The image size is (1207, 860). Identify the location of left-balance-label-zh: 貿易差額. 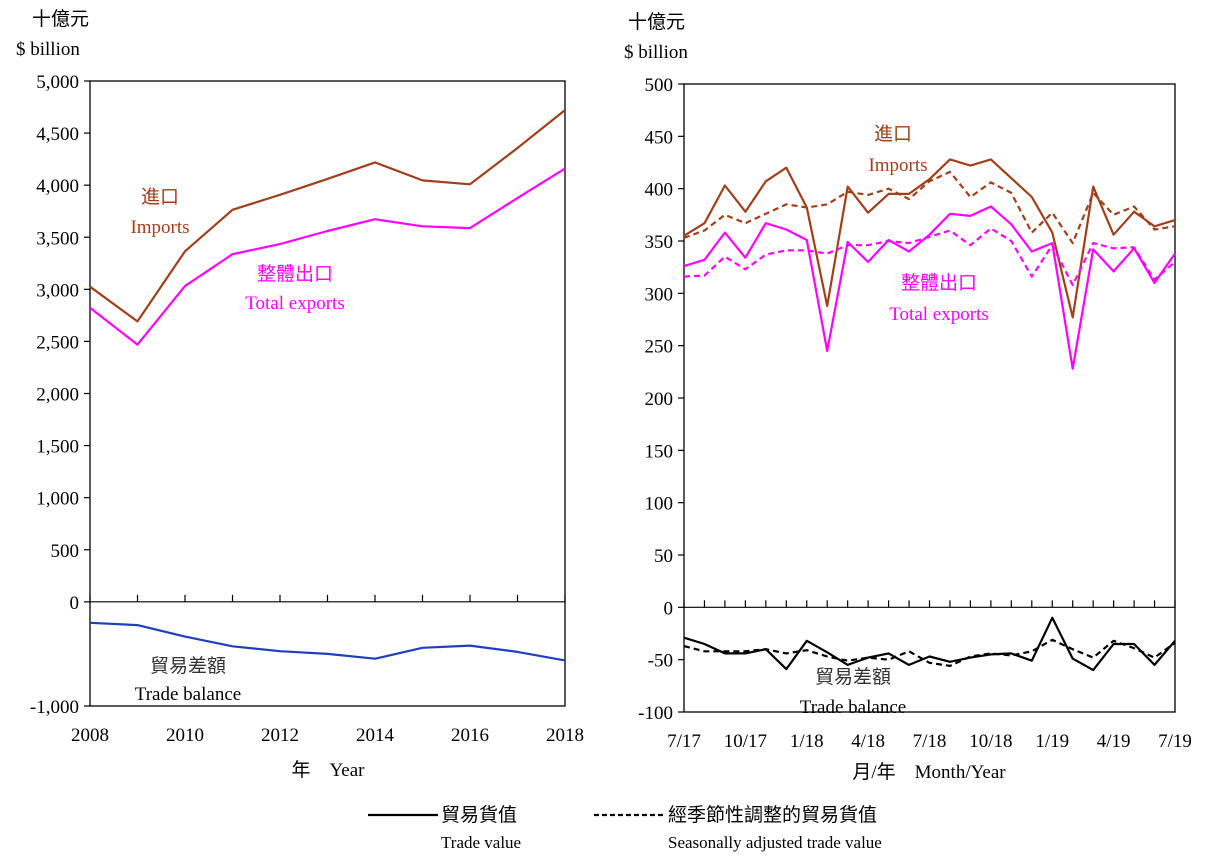
(188, 666).